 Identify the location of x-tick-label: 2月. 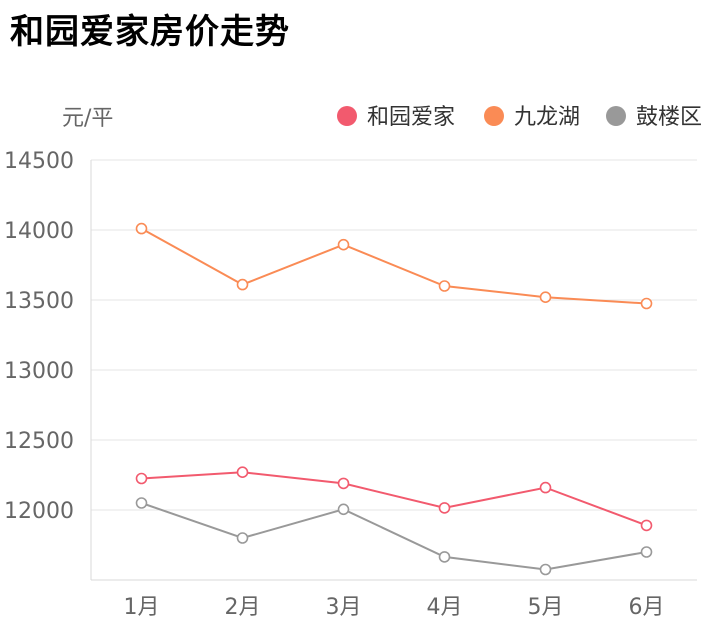
(243, 607).